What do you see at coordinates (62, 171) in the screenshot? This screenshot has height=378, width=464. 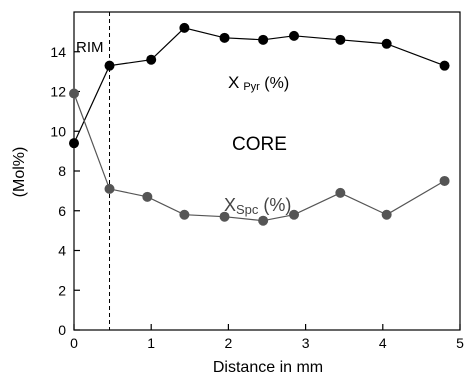 I see `y-tick-label: 8` at bounding box center [62, 171].